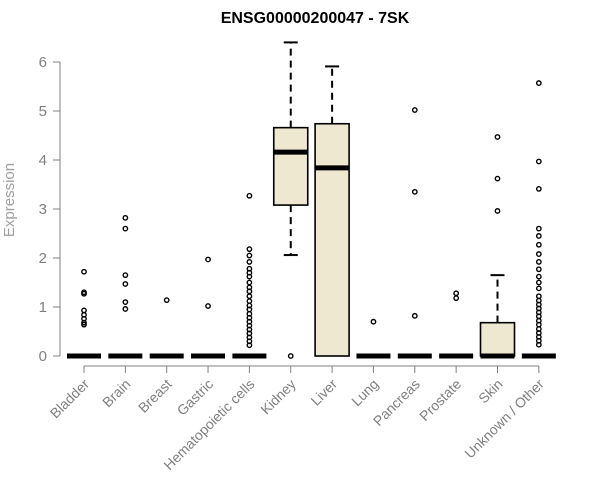 The height and width of the screenshot is (500, 600). Describe the element at coordinates (490, 391) in the screenshot. I see `x-tick-label: Skin` at that location.